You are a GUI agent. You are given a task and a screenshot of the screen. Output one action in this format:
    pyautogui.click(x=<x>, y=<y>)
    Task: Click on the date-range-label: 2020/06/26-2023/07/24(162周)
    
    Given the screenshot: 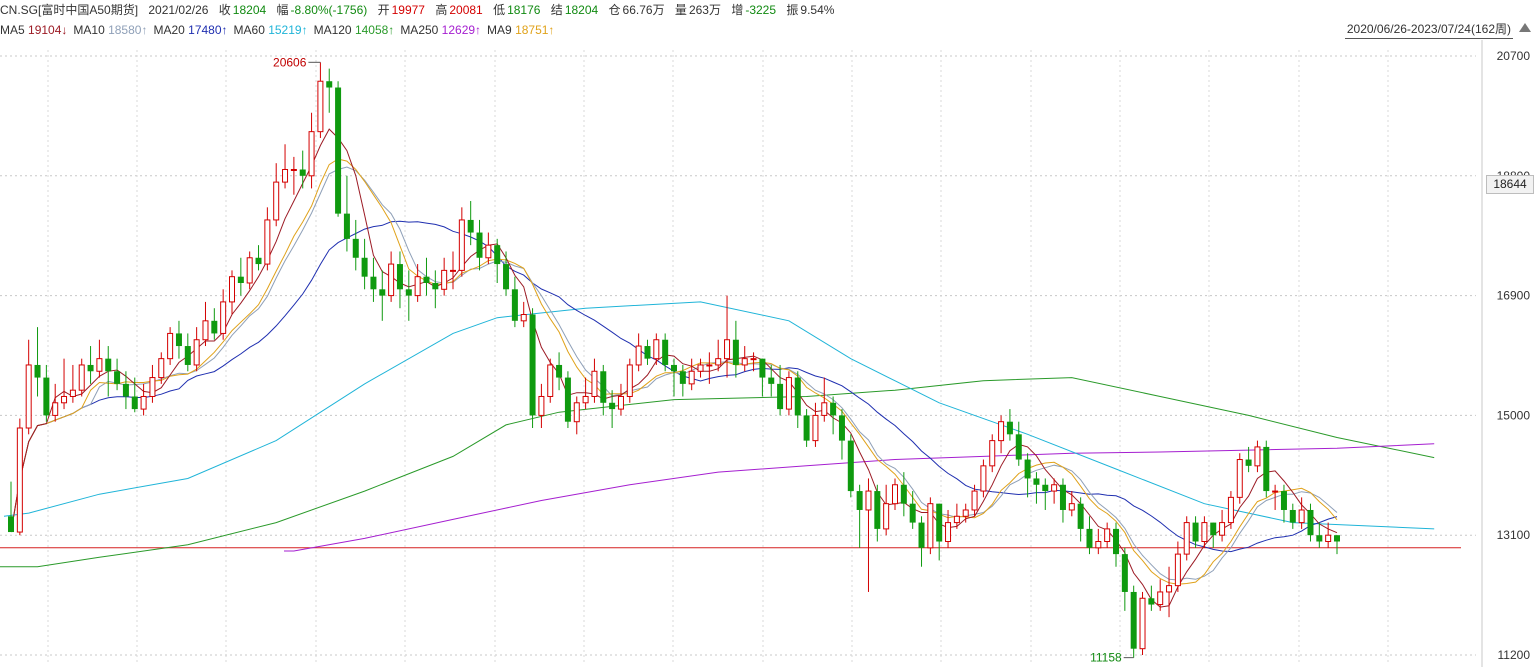 What is the action you would take?
    pyautogui.click(x=1428, y=30)
    